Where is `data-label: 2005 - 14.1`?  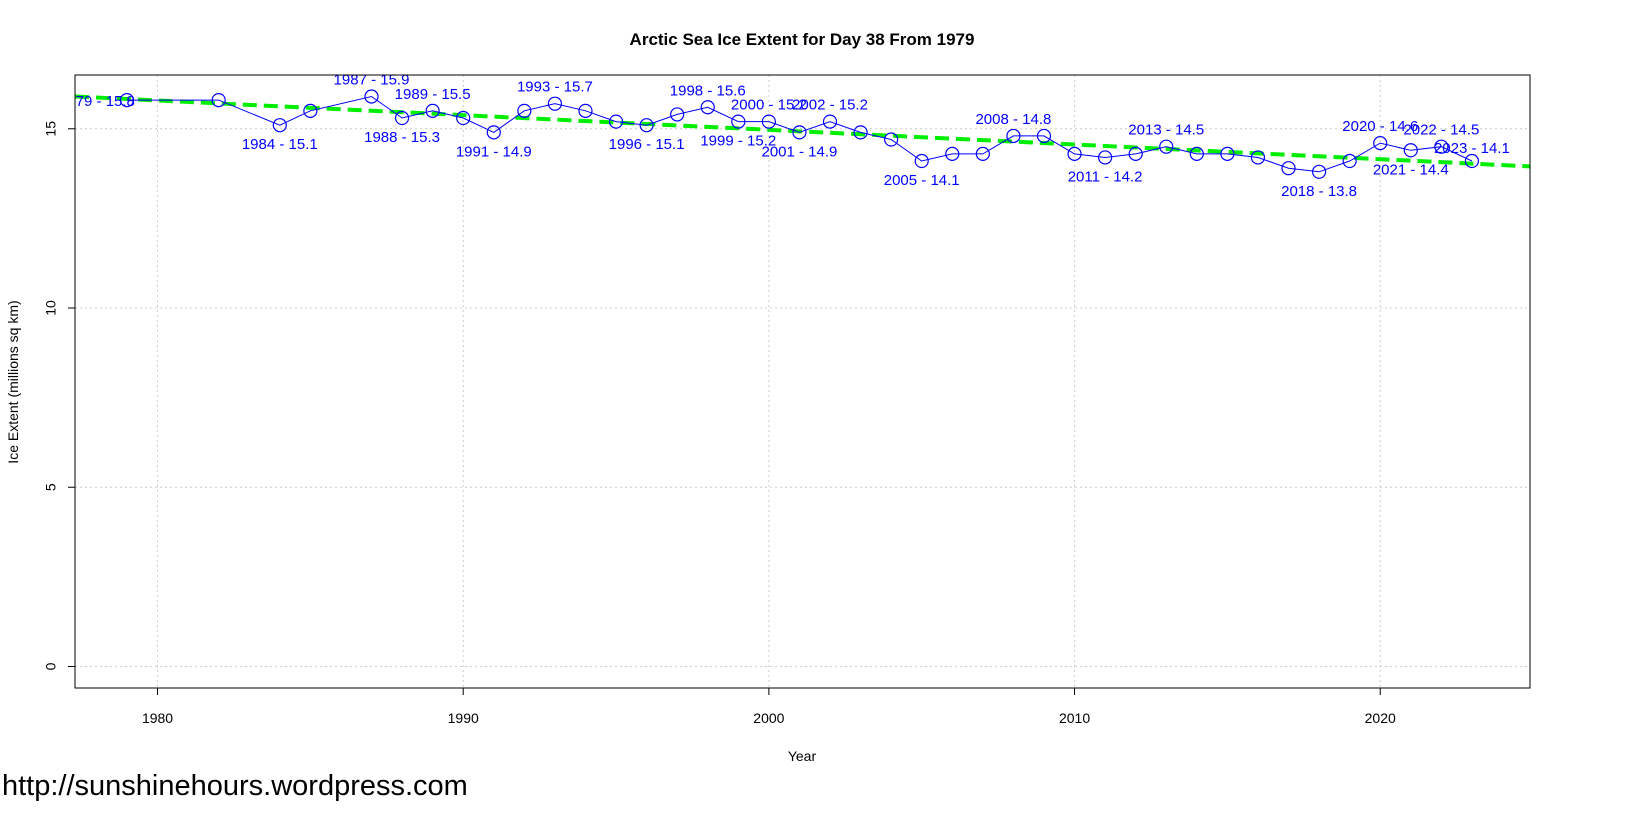
data-label: 2005 - 14.1 is located at coordinates (922, 180).